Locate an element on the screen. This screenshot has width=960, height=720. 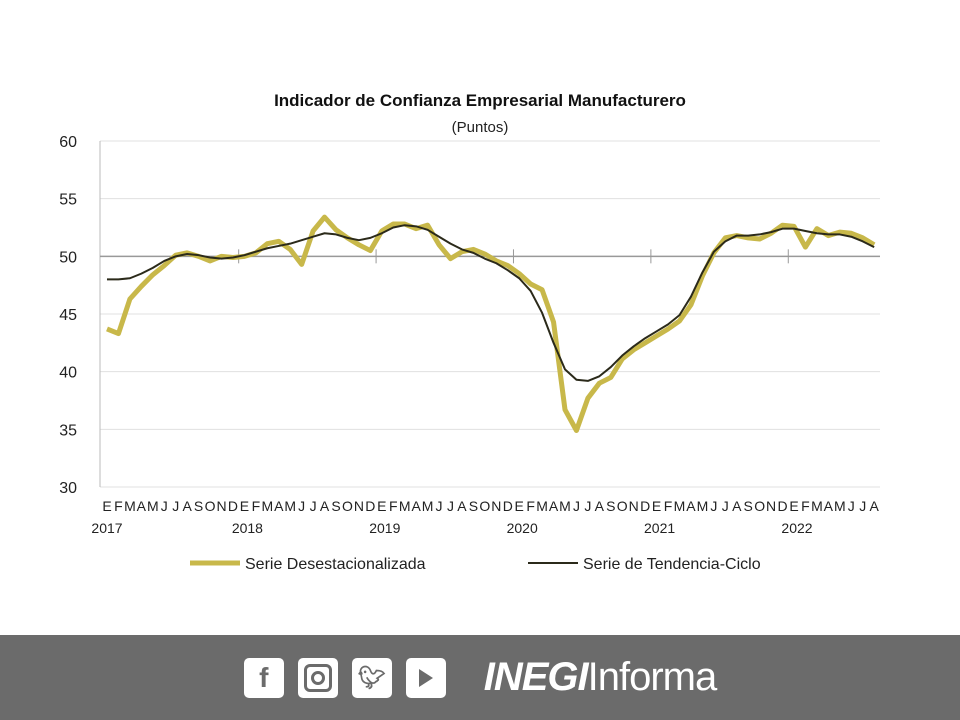
x-year-label: 2017 is located at coordinates (106, 528).